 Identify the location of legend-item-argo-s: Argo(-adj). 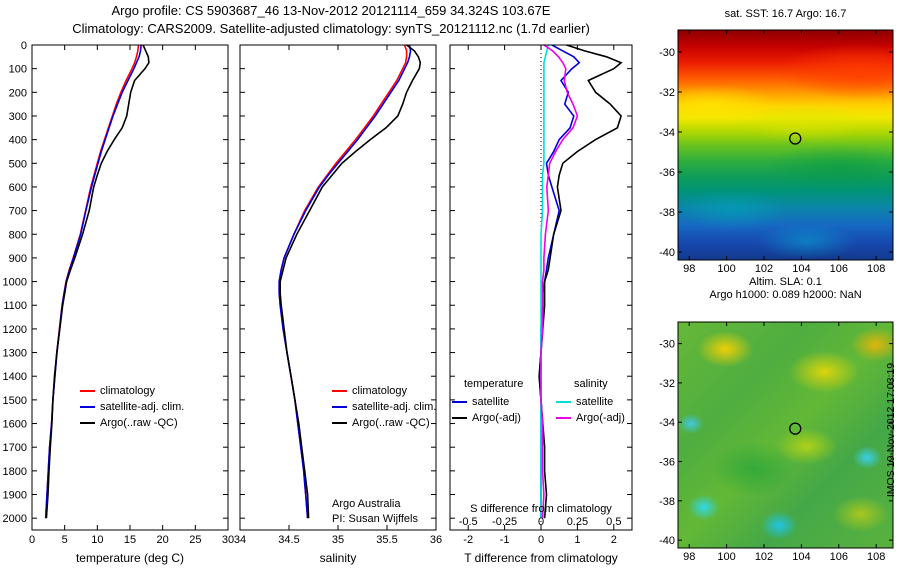
(590, 418).